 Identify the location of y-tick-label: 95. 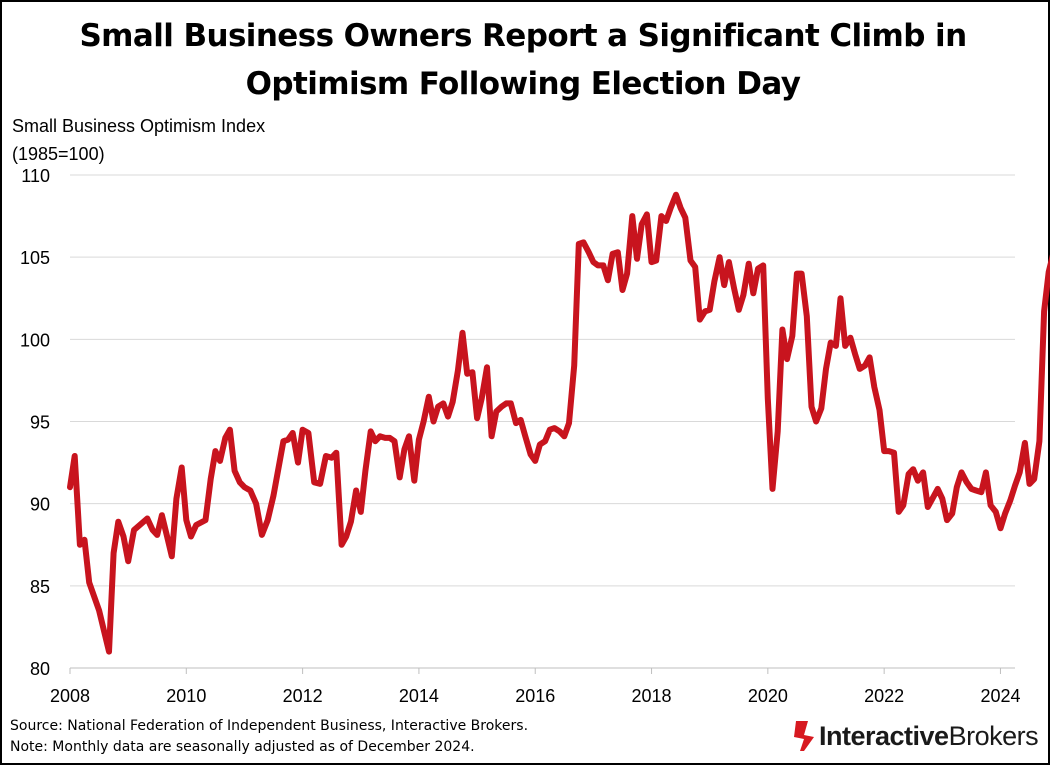
(40, 423).